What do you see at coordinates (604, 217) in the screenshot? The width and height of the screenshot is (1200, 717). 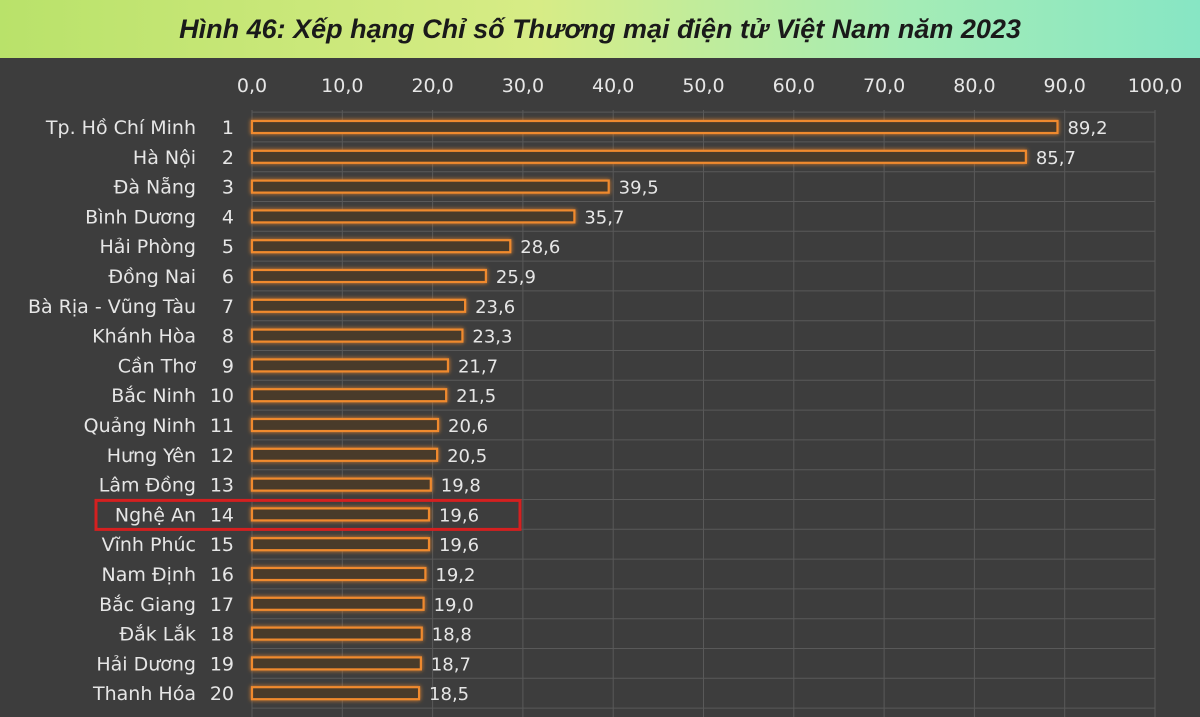 I see `value-label: 35,7` at bounding box center [604, 217].